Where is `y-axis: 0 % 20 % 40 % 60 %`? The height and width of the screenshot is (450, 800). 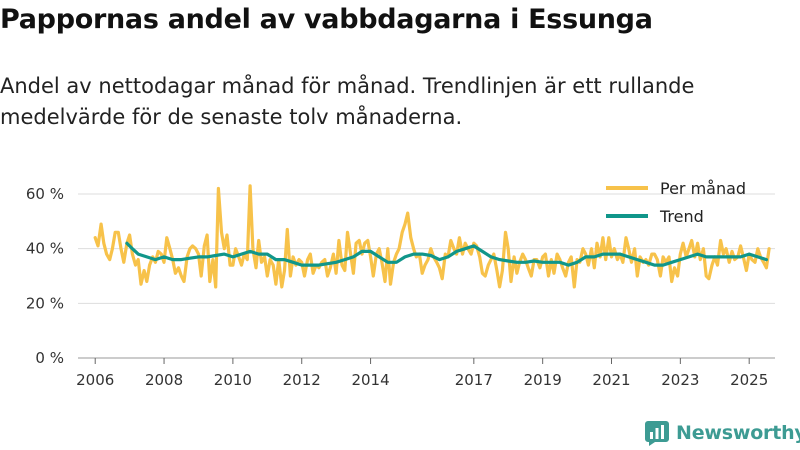 y-axis: 0 % 20 % 40 % 60 % is located at coordinates (45, 276).